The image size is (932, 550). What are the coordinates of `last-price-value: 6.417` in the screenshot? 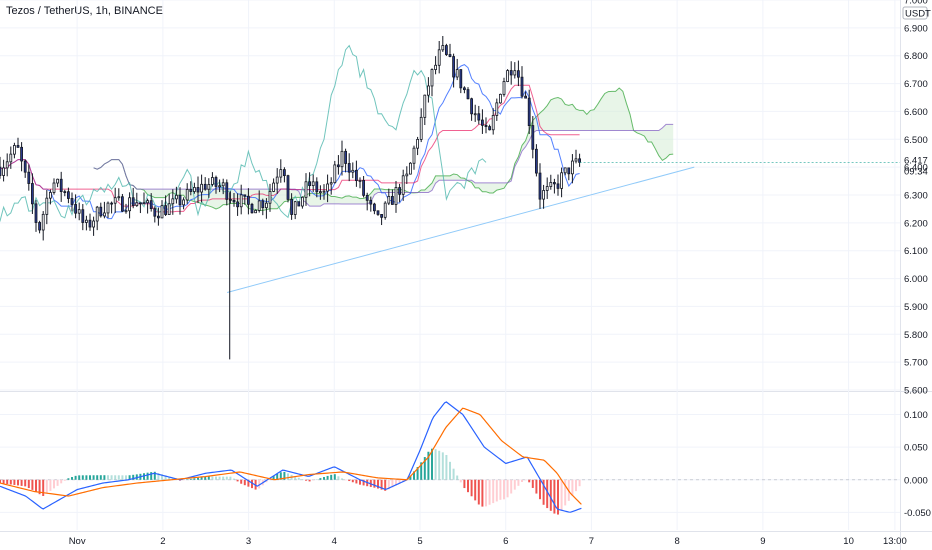 It's located at (916, 160).